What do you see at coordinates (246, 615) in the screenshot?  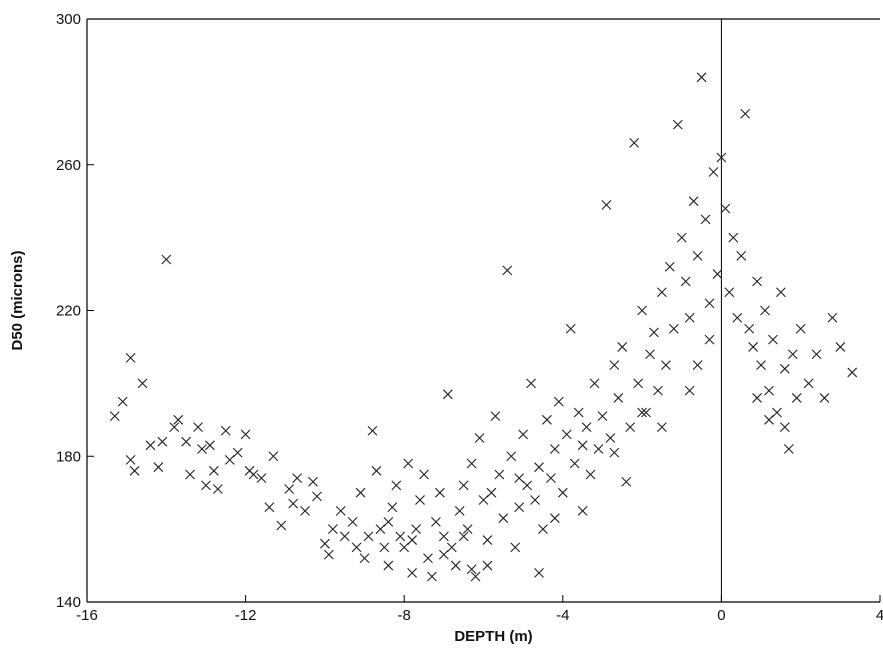 I see `x-tick-label: -12` at bounding box center [246, 615].